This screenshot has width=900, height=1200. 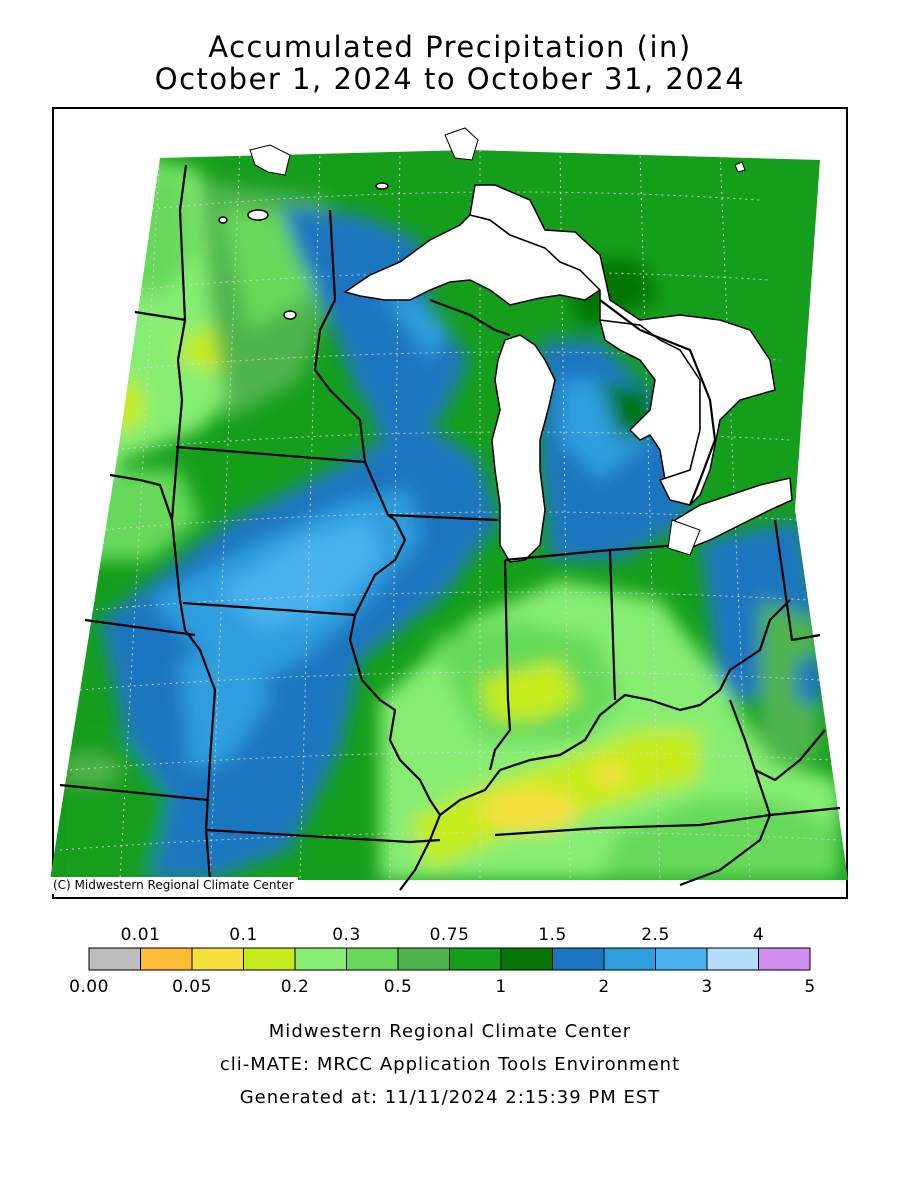 What do you see at coordinates (173, 885) in the screenshot?
I see `map-credit: (C) Midwestern Regional Climate Center` at bounding box center [173, 885].